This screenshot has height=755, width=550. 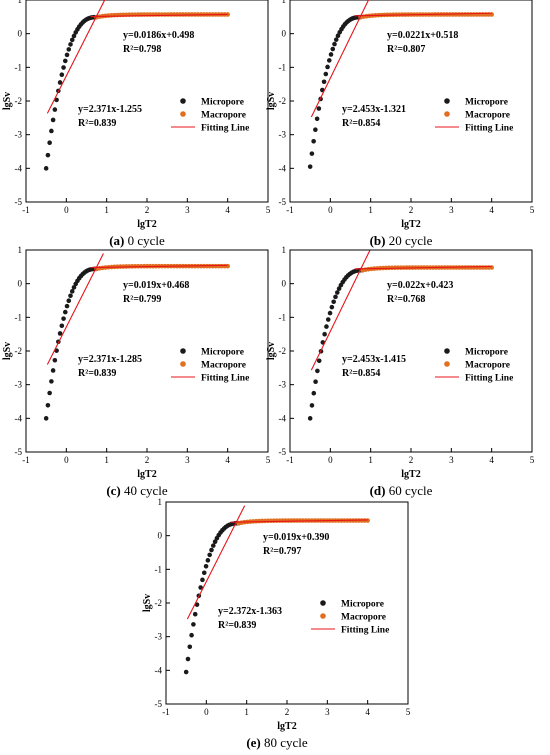 I want to click on panel-caption-text: 80 cycle, so click(x=284, y=742).